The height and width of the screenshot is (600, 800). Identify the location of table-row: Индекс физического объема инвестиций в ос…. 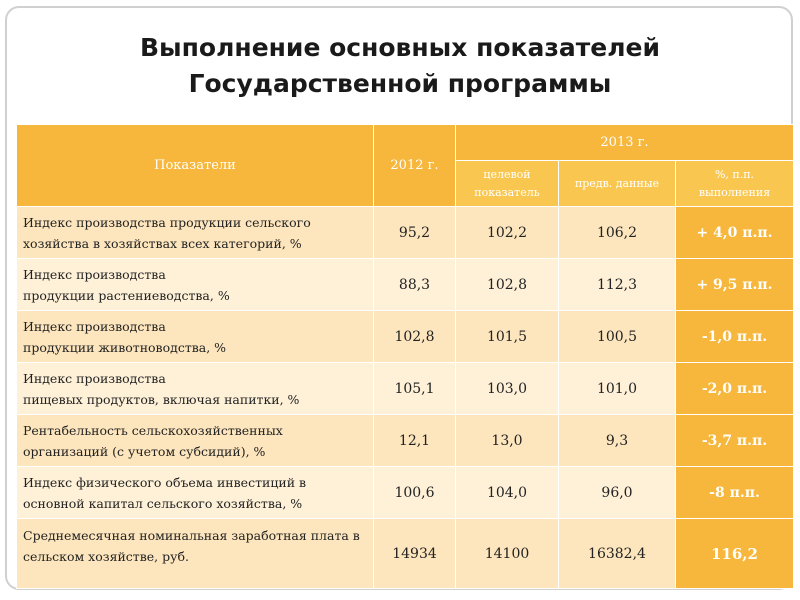
(405, 492).